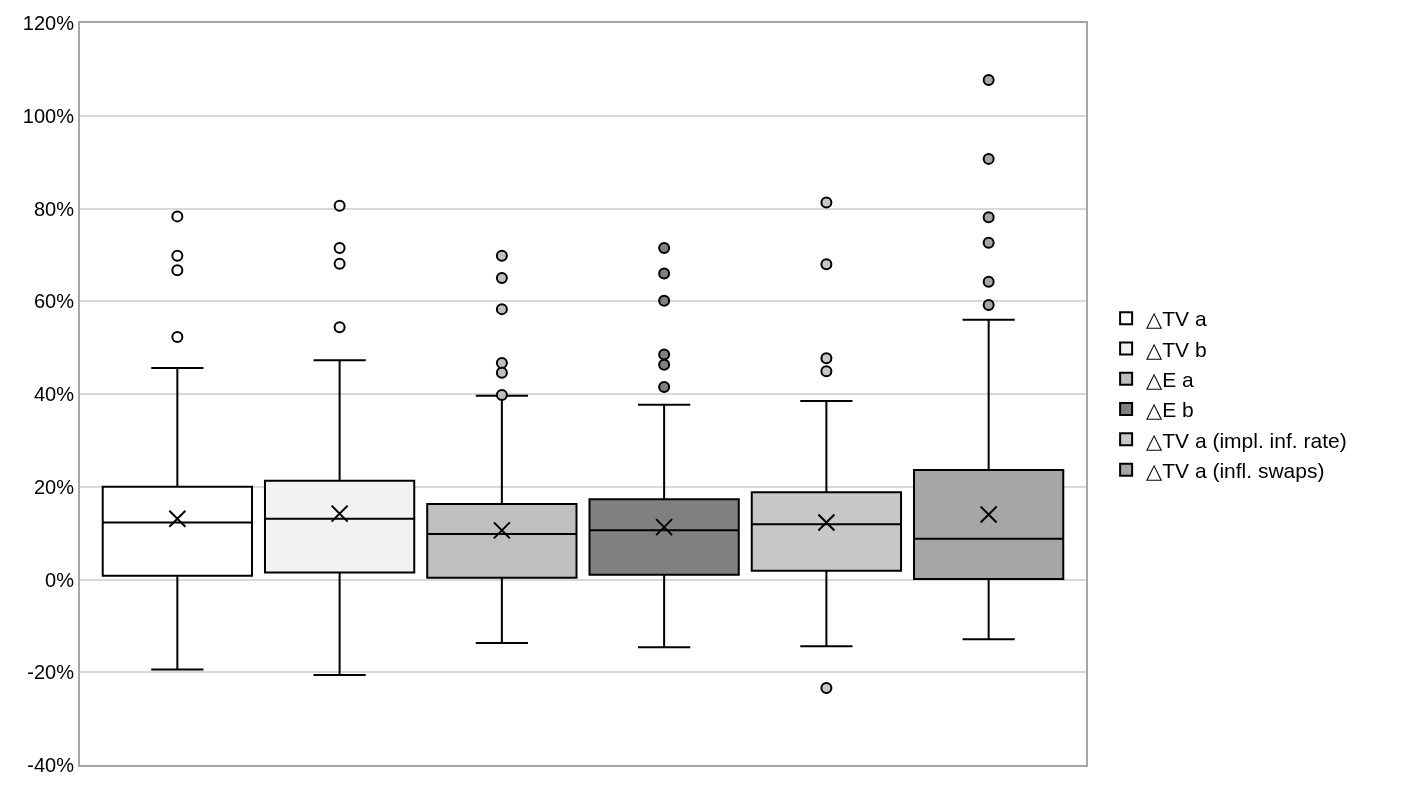 This screenshot has height=788, width=1406. Describe the element at coordinates (54, 394) in the screenshot. I see `y-tick-label: 40%` at that location.